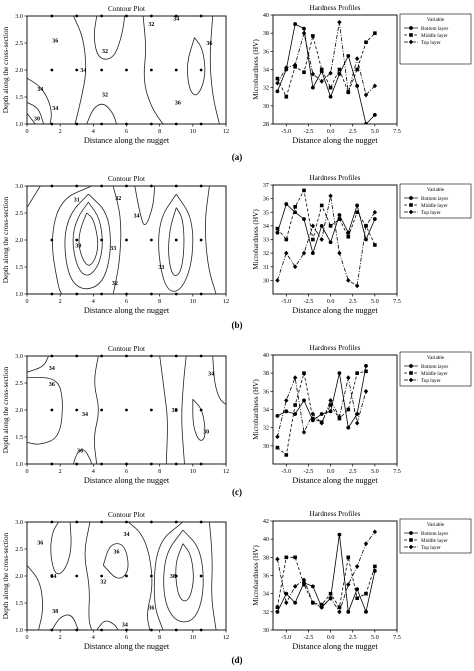  Describe the element at coordinates (266, 124) in the screenshot. I see `y-tick-label: 28` at that location.